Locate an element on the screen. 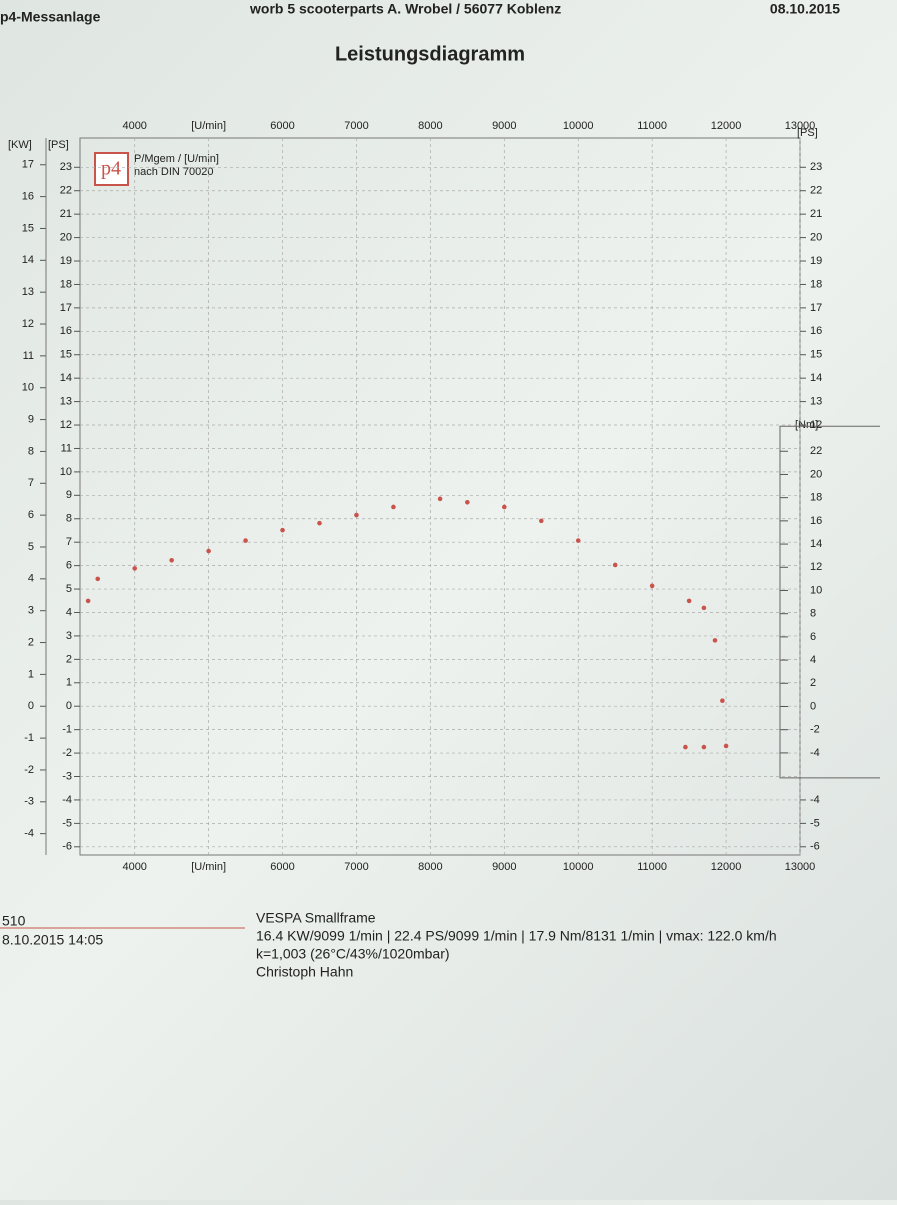  header-left: p4-Messanlage is located at coordinates (50, 17).